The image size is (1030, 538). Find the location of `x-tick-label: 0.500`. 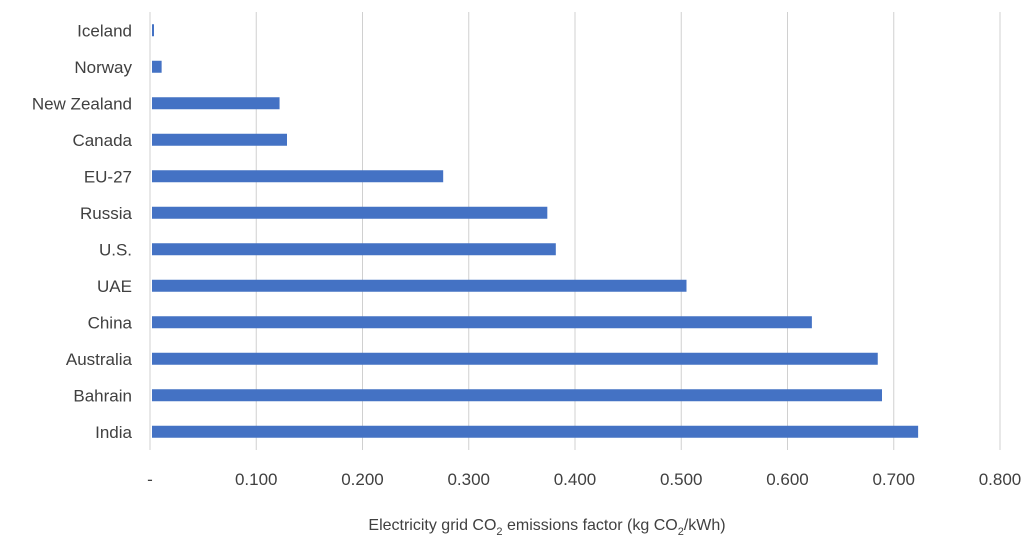

x-tick-label: 0.500 is located at coordinates (681, 479).